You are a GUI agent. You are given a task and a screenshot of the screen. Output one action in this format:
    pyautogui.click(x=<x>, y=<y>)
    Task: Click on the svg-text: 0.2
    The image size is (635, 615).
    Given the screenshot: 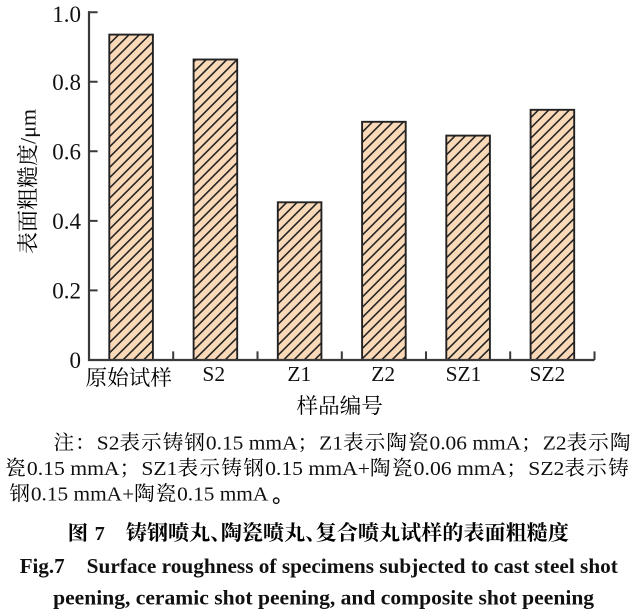 What is the action you would take?
    pyautogui.click(x=66, y=290)
    